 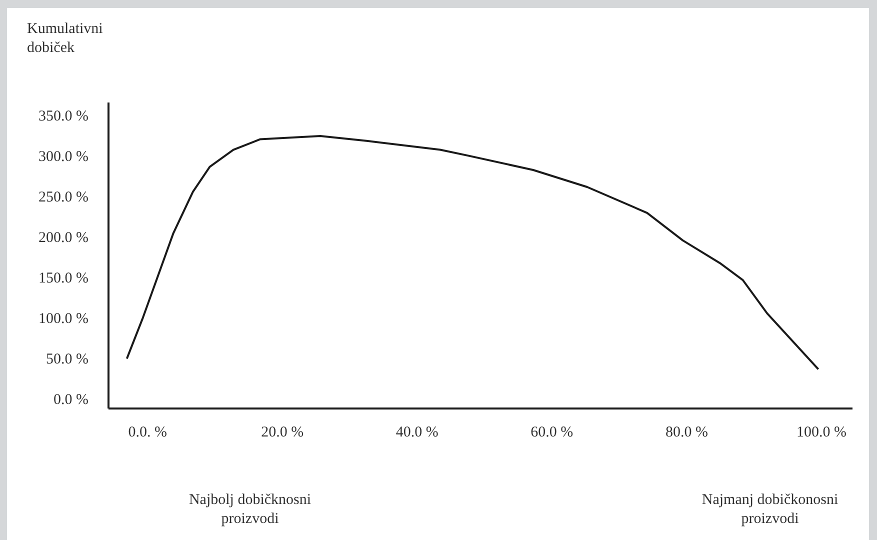 What do you see at coordinates (552, 432) in the screenshot?
I see `x-tick-label: 60.0 %` at bounding box center [552, 432].